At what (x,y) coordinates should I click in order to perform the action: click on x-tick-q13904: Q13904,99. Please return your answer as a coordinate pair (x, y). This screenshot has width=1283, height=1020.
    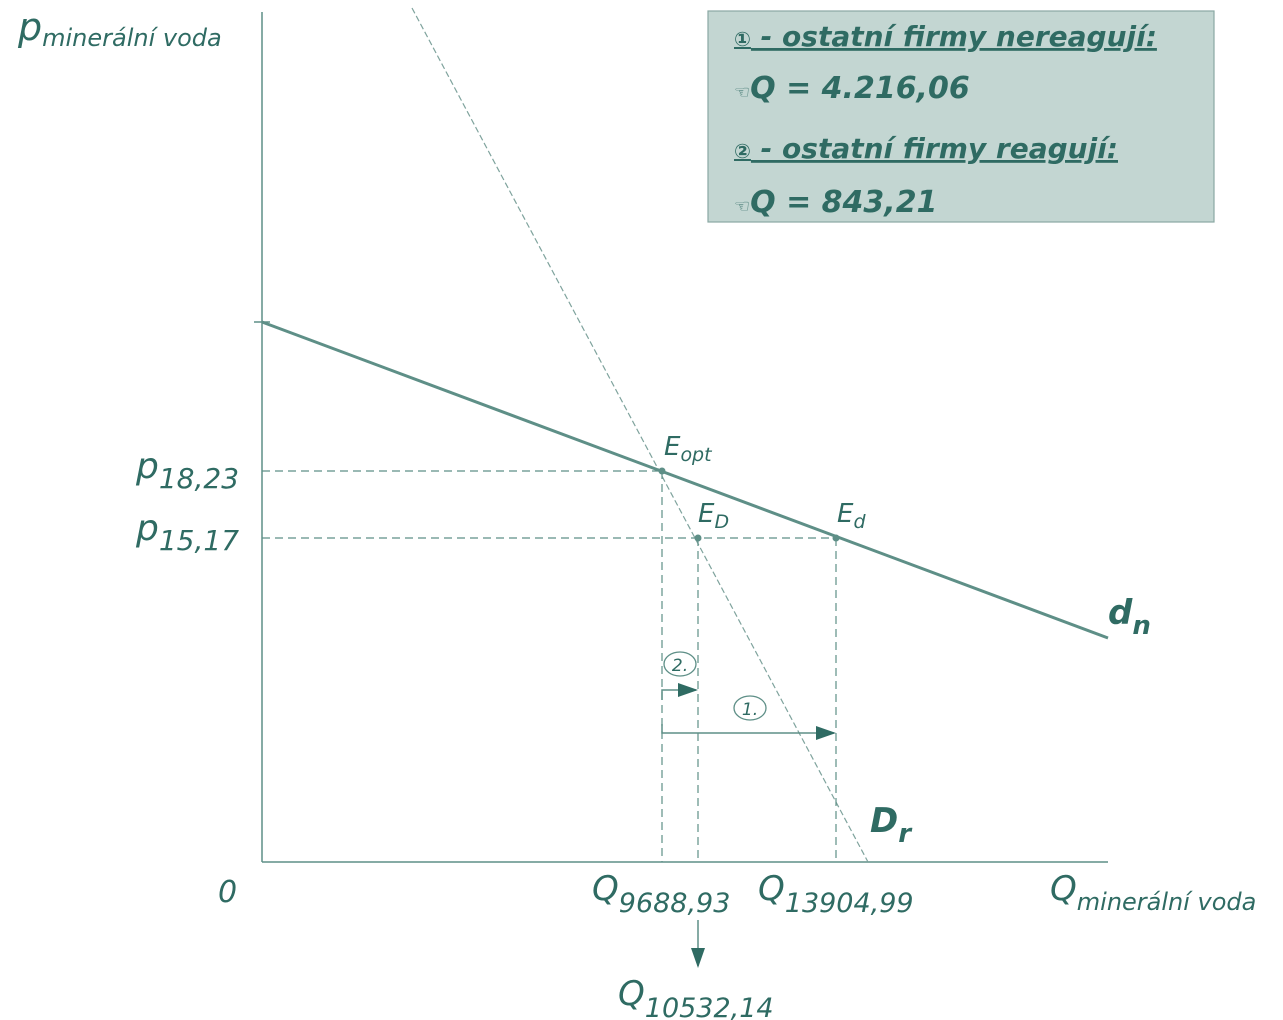
    Looking at the image, I should click on (836, 894).